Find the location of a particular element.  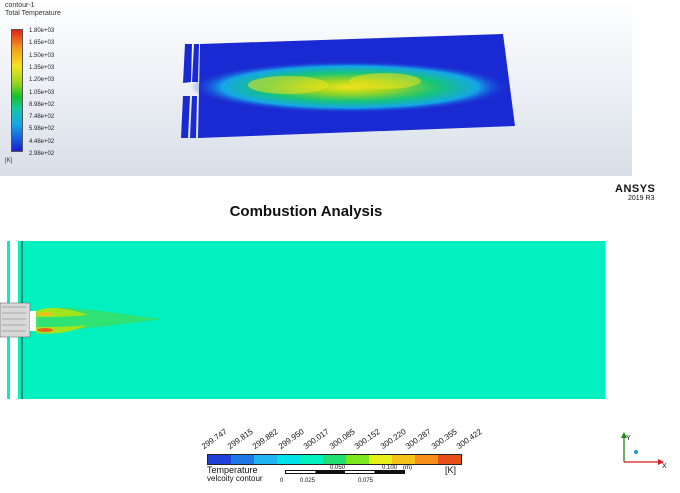

scale-label-unit: (m) is located at coordinates (407, 468).